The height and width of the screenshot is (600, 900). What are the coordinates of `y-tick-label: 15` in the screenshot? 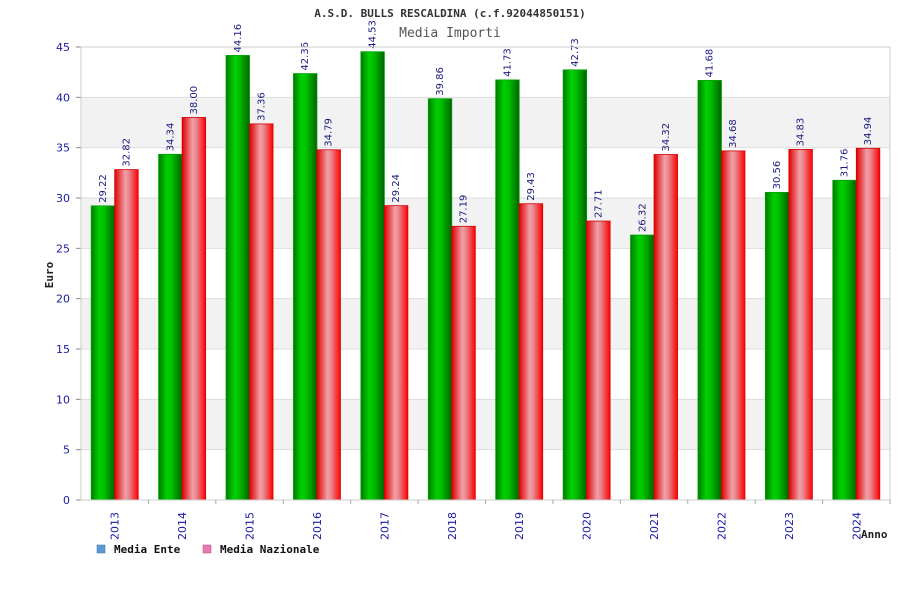 It's located at (63, 349).